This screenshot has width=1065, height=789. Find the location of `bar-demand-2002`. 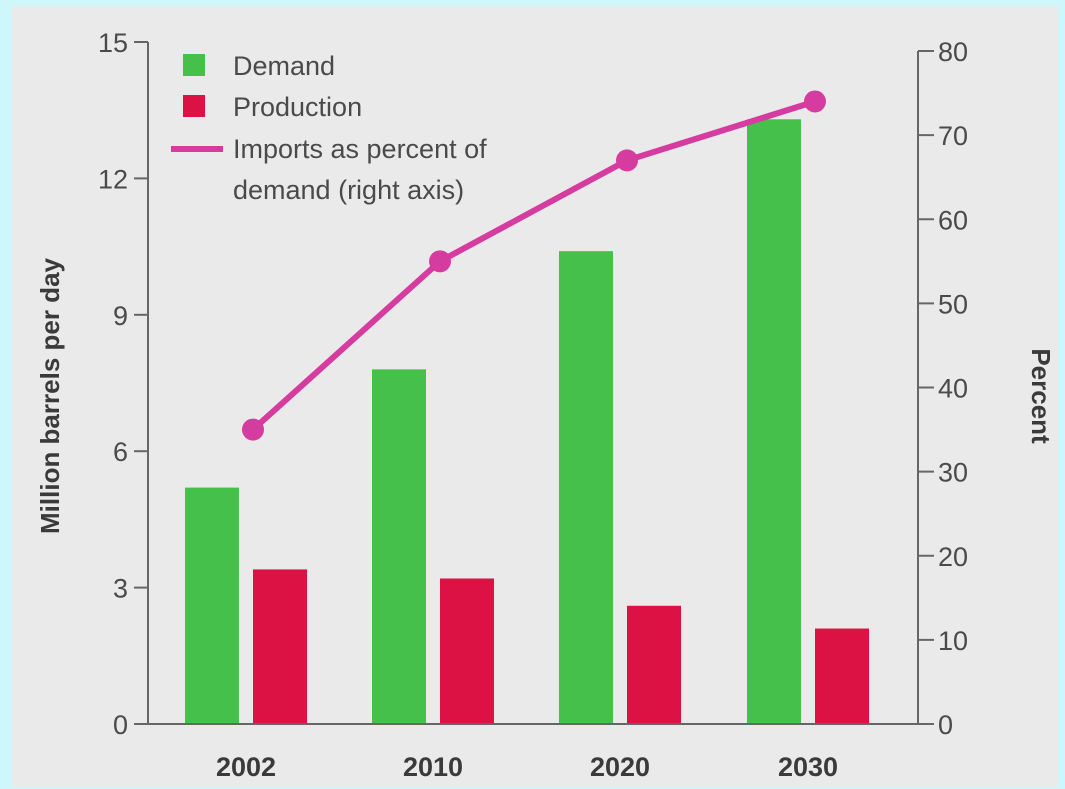

bar-demand-2002 is located at coordinates (212, 605).